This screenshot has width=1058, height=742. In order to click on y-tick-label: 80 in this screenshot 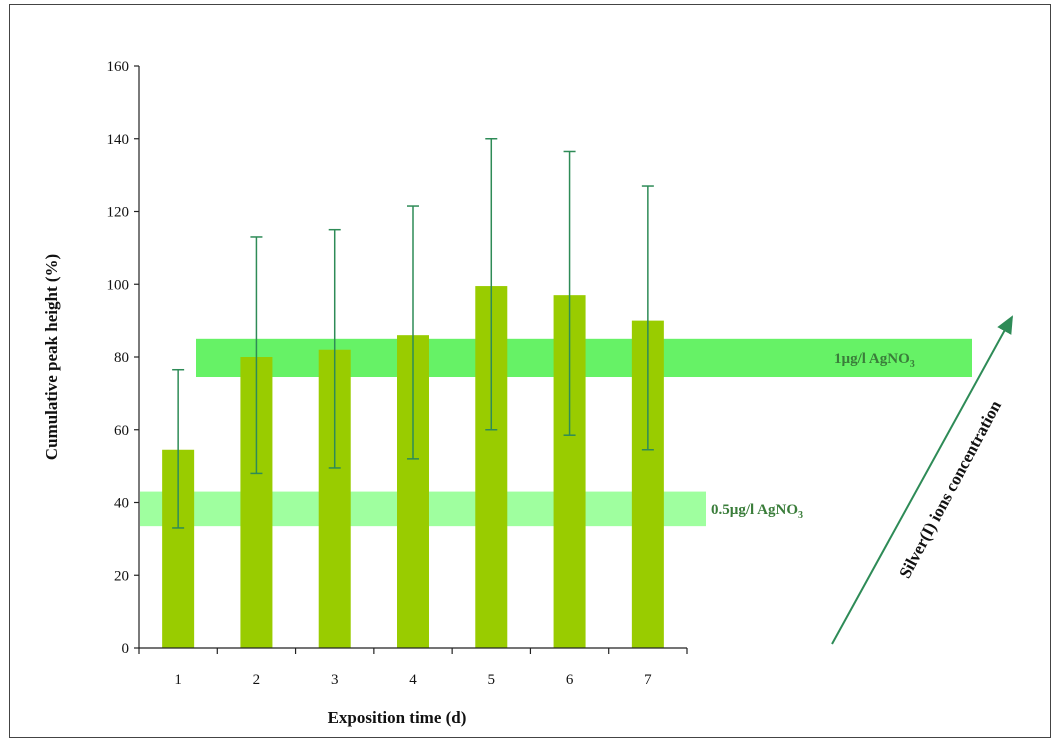, I will do `click(121, 358)`.